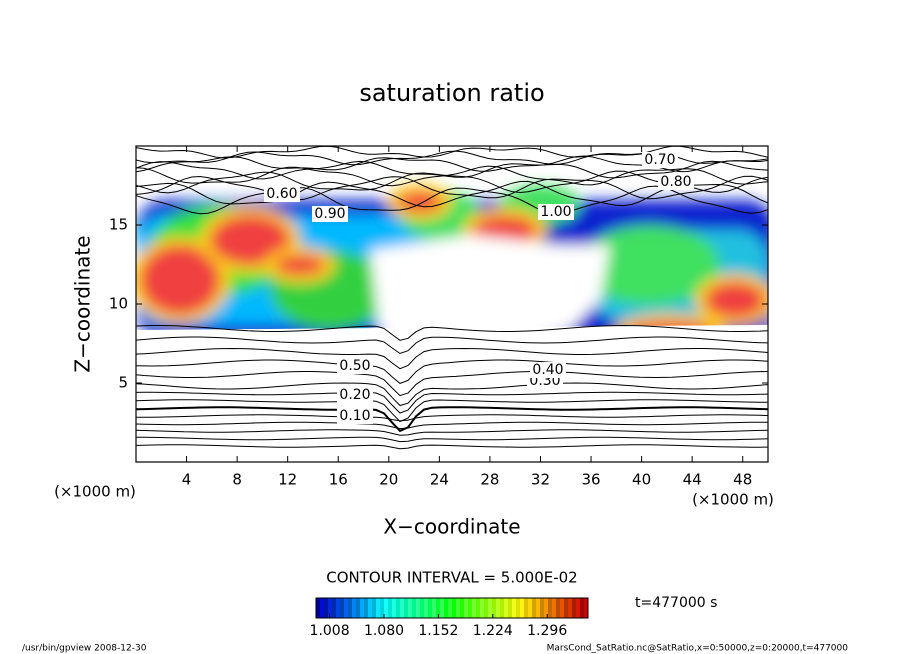 Image resolution: width=904 pixels, height=654 pixels. What do you see at coordinates (330, 631) in the screenshot?
I see `colorbar-tick-label: 1.008` at bounding box center [330, 631].